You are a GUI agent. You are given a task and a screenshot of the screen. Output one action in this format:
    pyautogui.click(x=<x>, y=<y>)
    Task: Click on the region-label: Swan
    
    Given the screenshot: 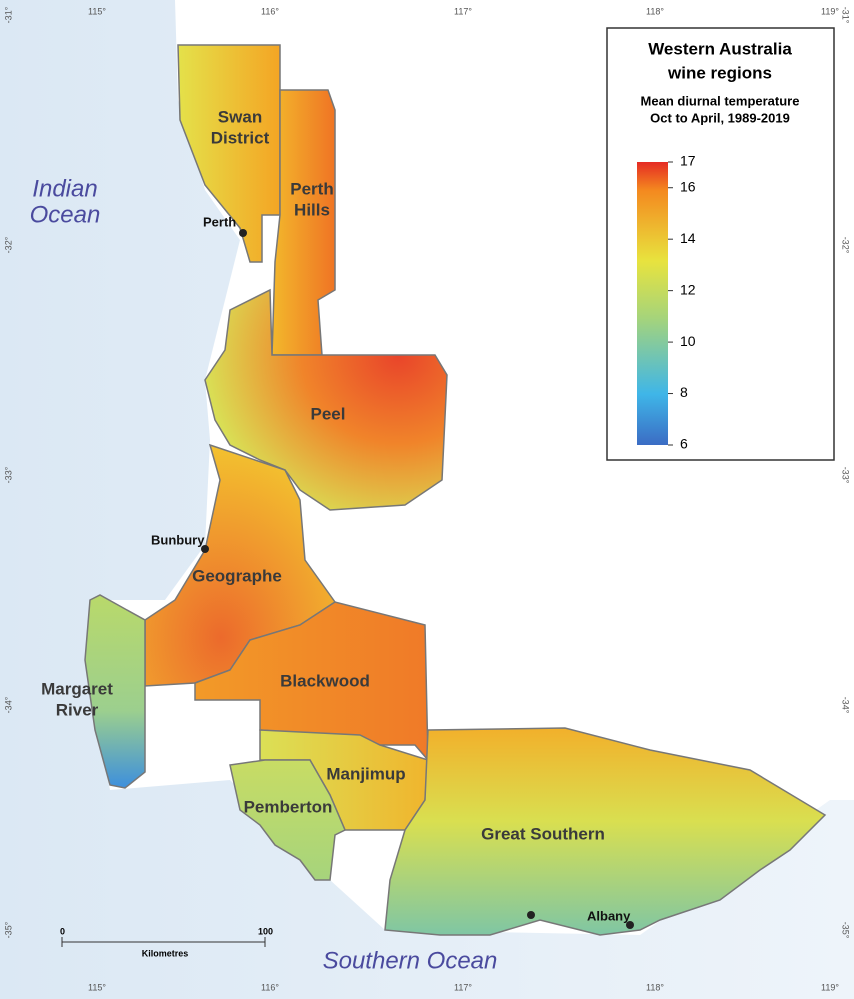 What is the action you would take?
    pyautogui.click(x=240, y=116)
    